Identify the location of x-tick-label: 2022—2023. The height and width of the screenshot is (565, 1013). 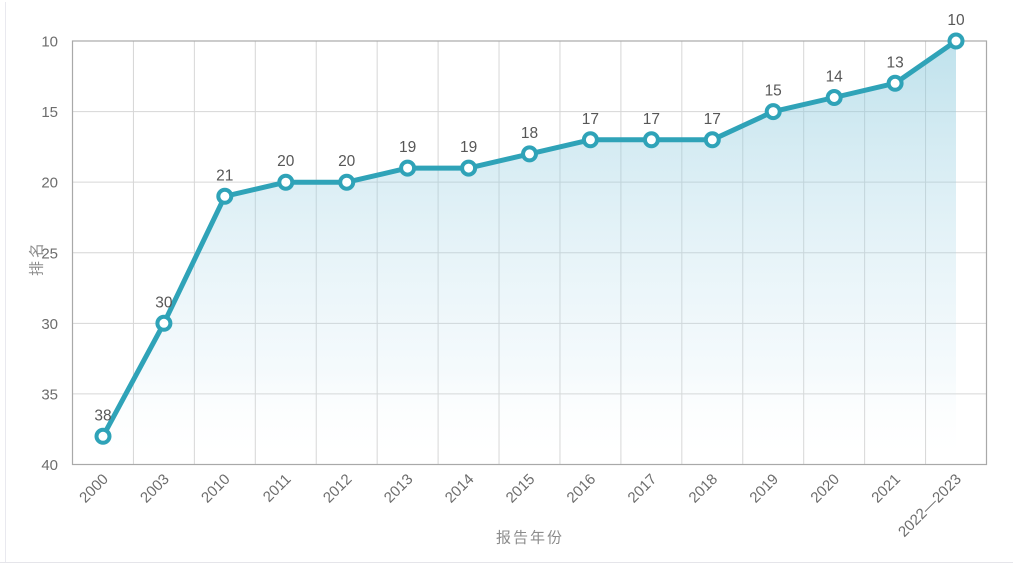
(930, 506).